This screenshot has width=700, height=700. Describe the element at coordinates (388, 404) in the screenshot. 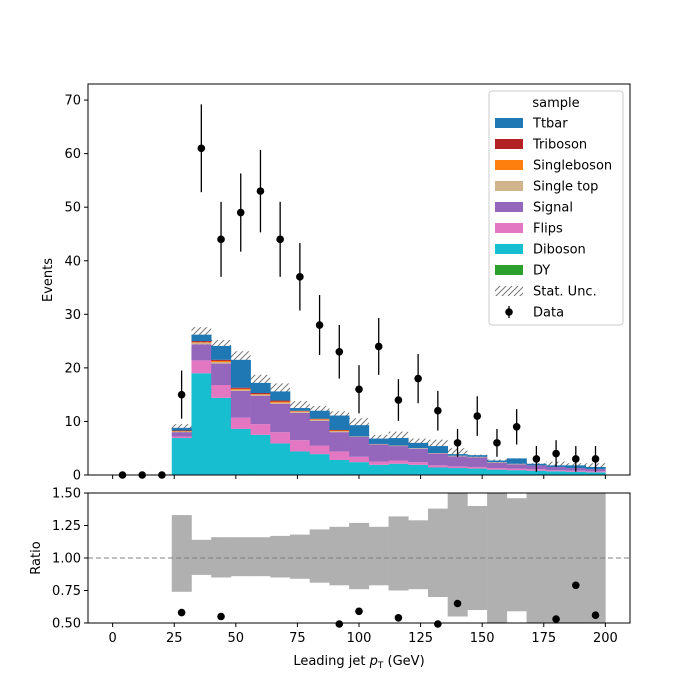

I see `stacked-histogram` at that location.